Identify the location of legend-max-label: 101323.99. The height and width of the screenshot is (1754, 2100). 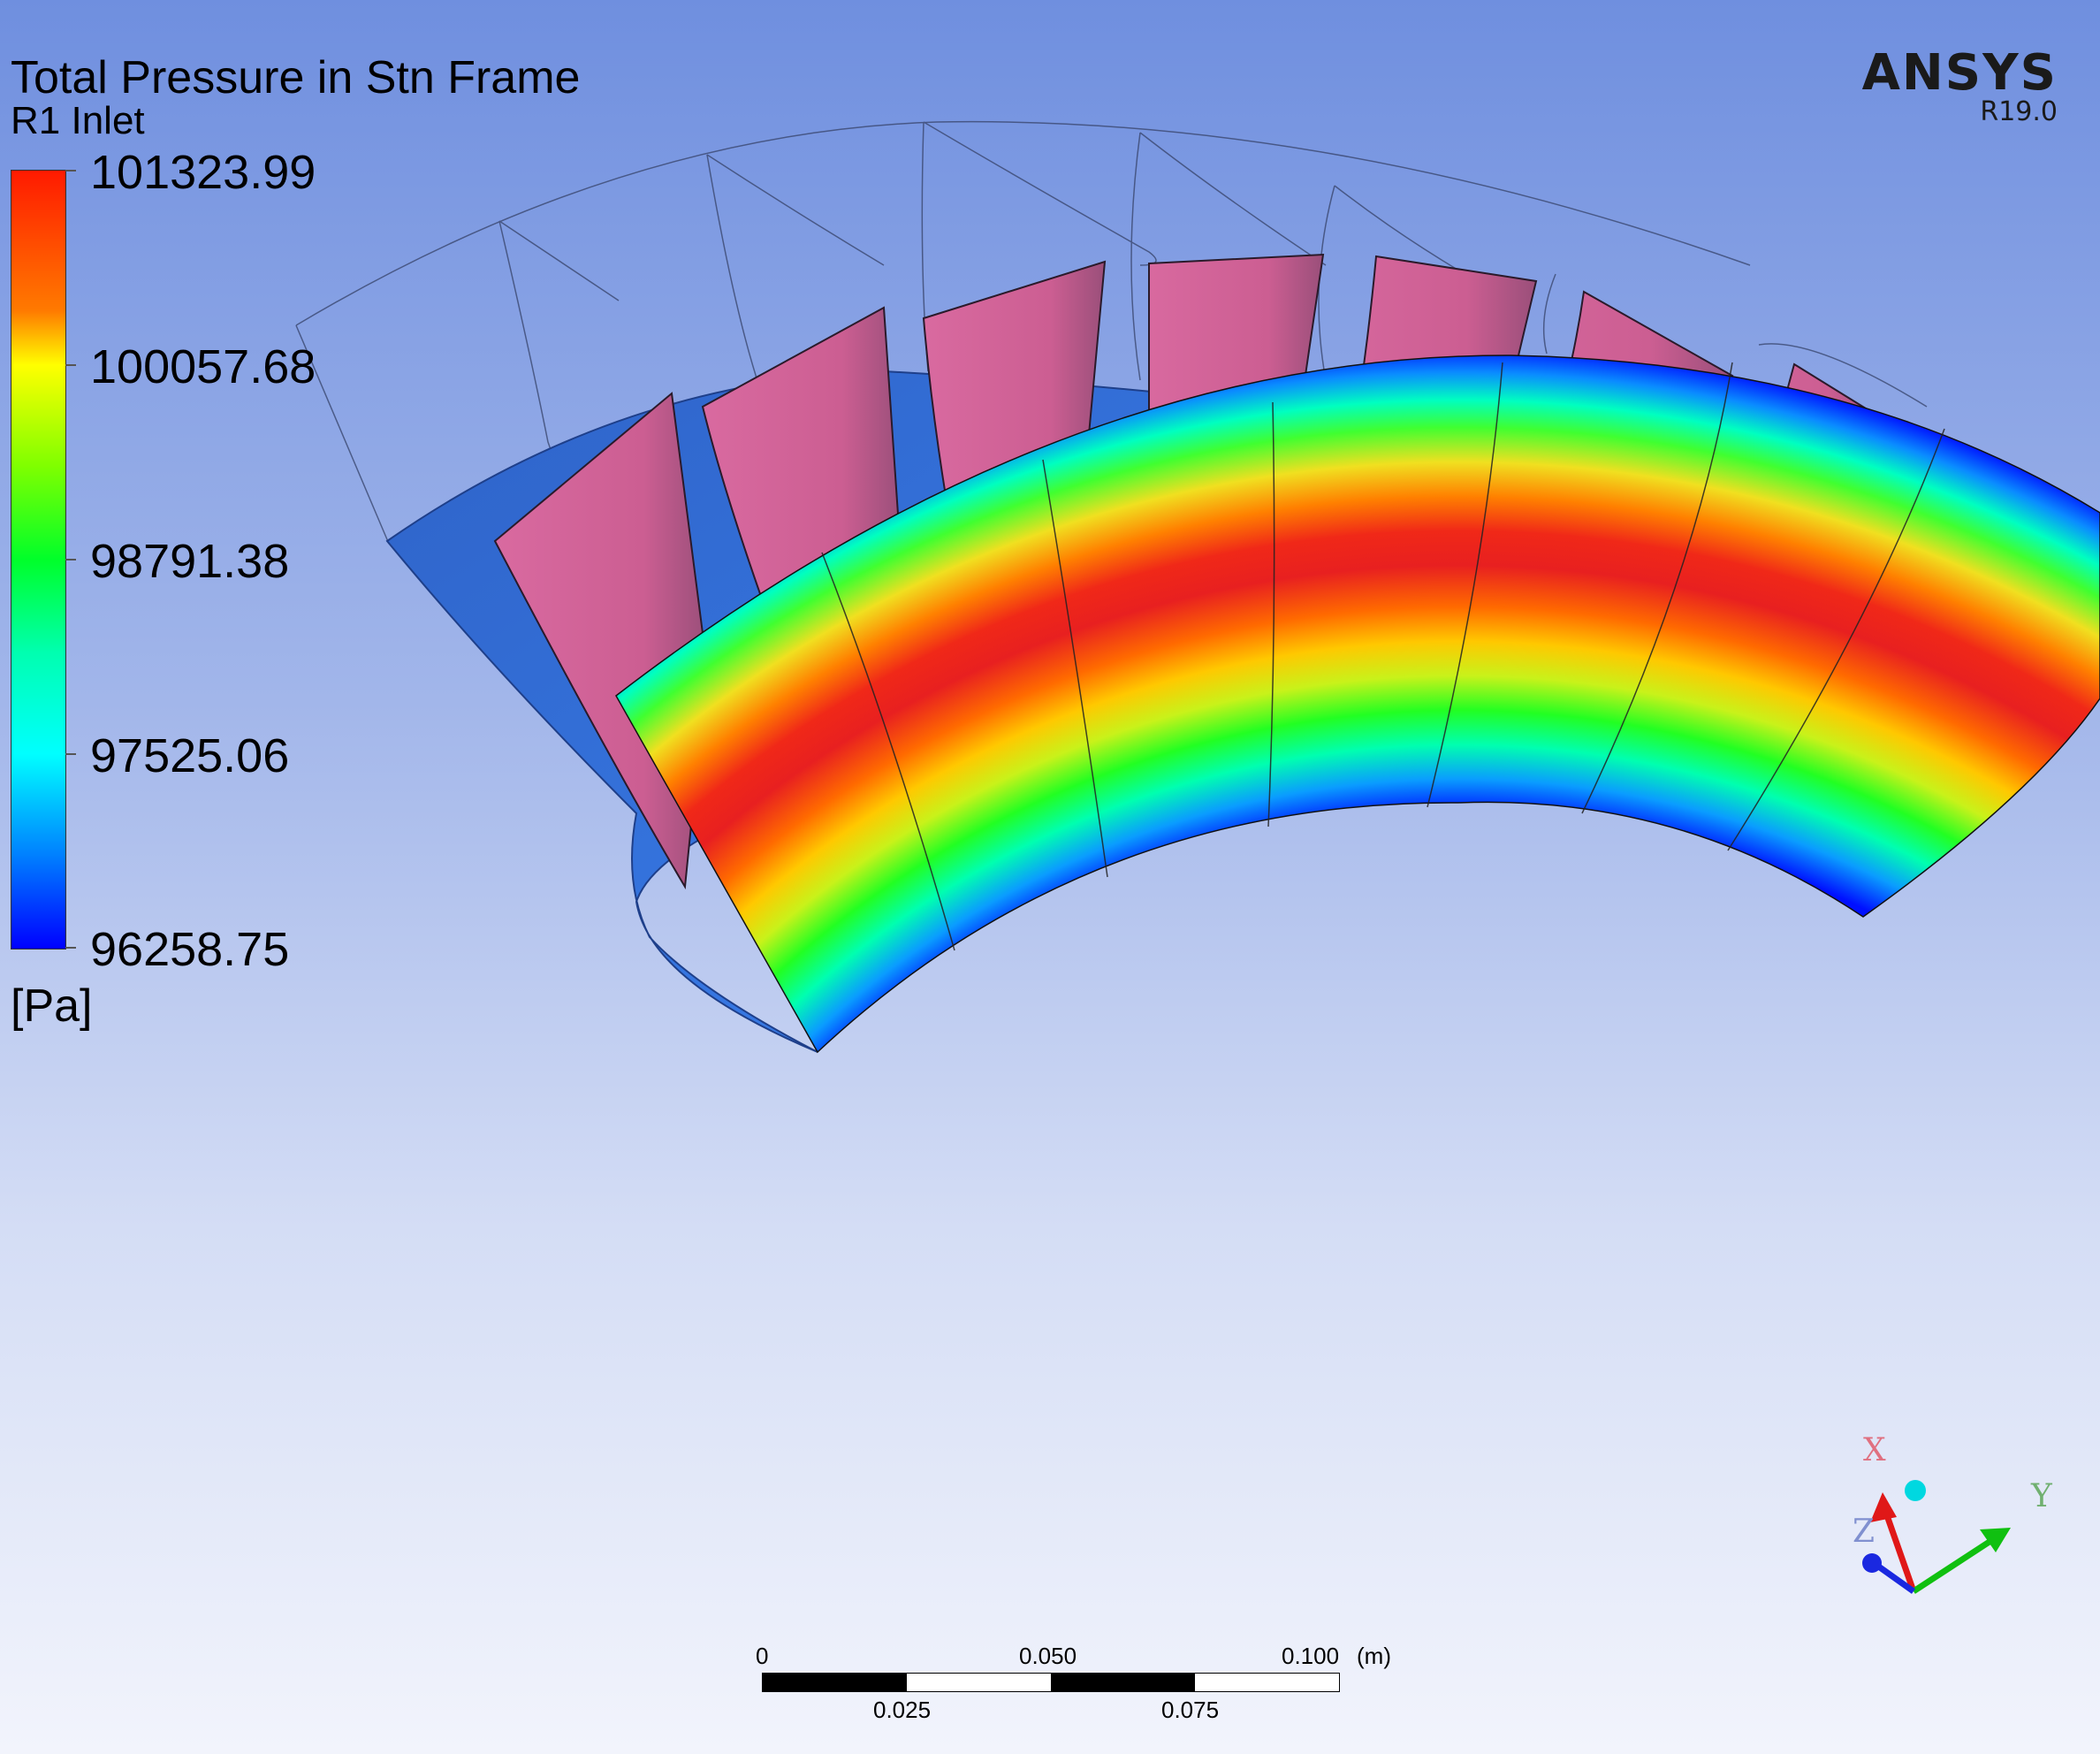
(203, 172).